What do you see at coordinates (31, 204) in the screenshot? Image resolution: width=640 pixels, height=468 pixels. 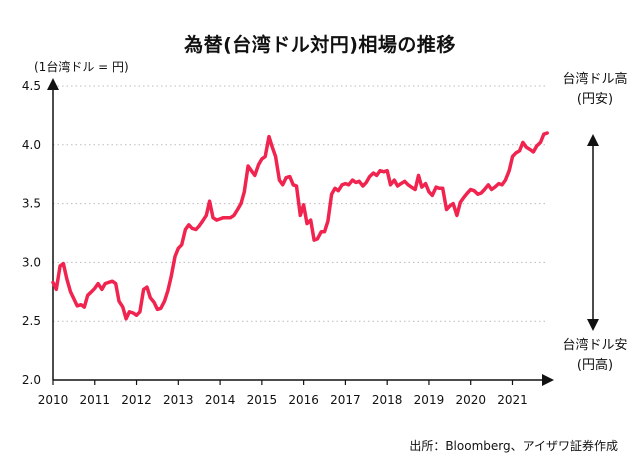 I see `y-tick-label: 3.5` at bounding box center [31, 204].